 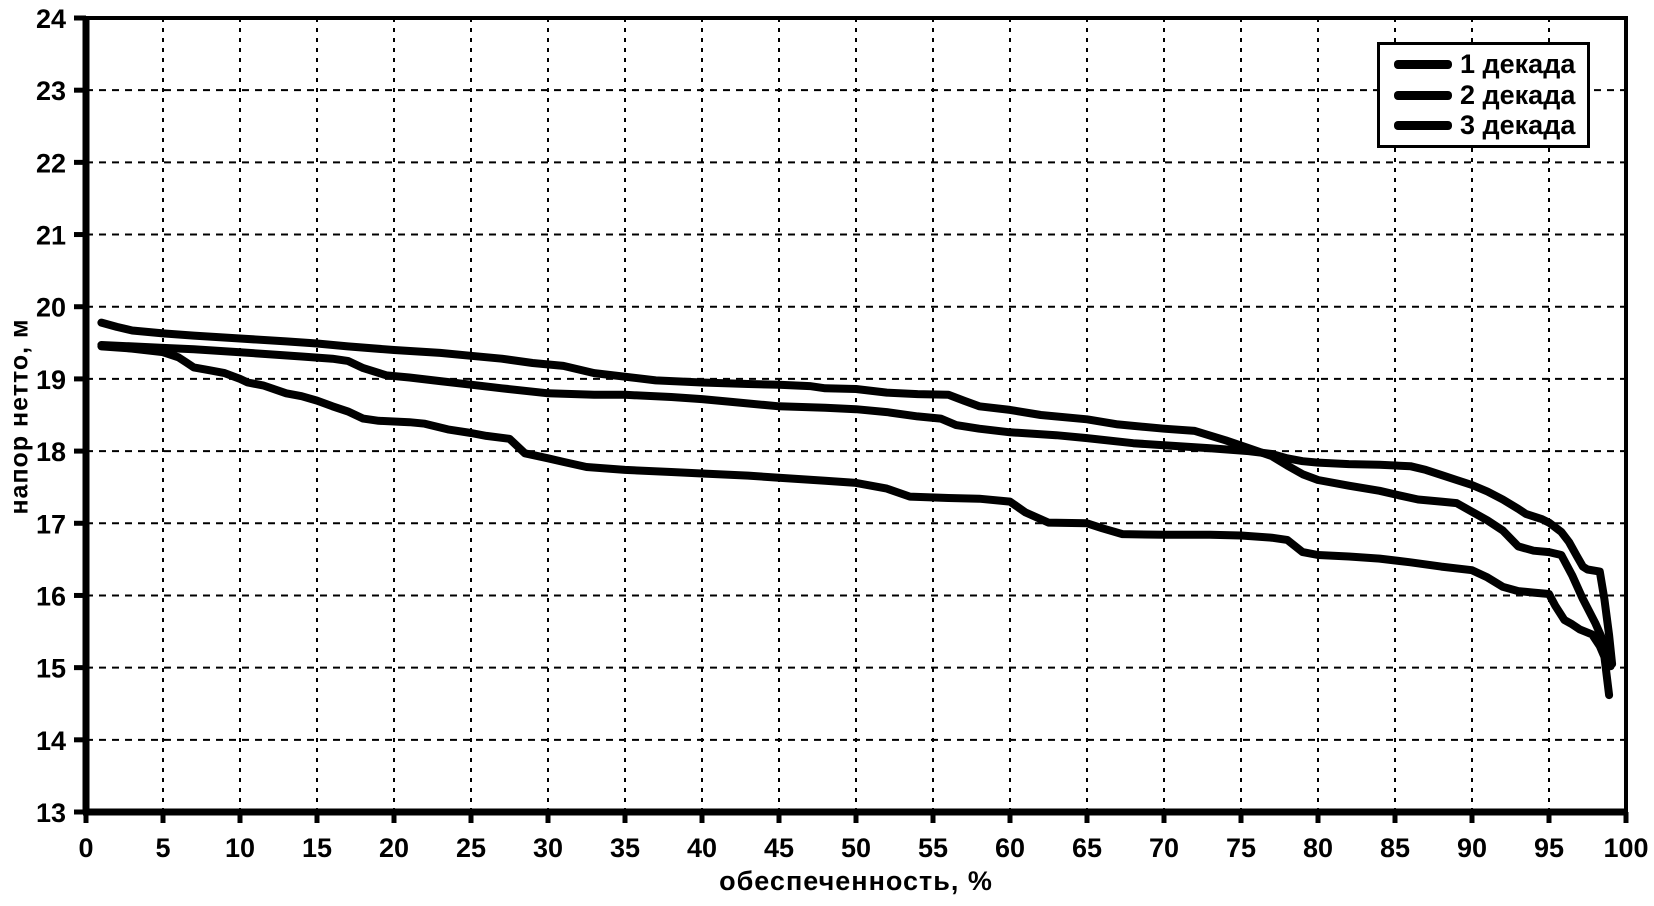 I want to click on x-tick-label: 100, so click(x=1625, y=848).